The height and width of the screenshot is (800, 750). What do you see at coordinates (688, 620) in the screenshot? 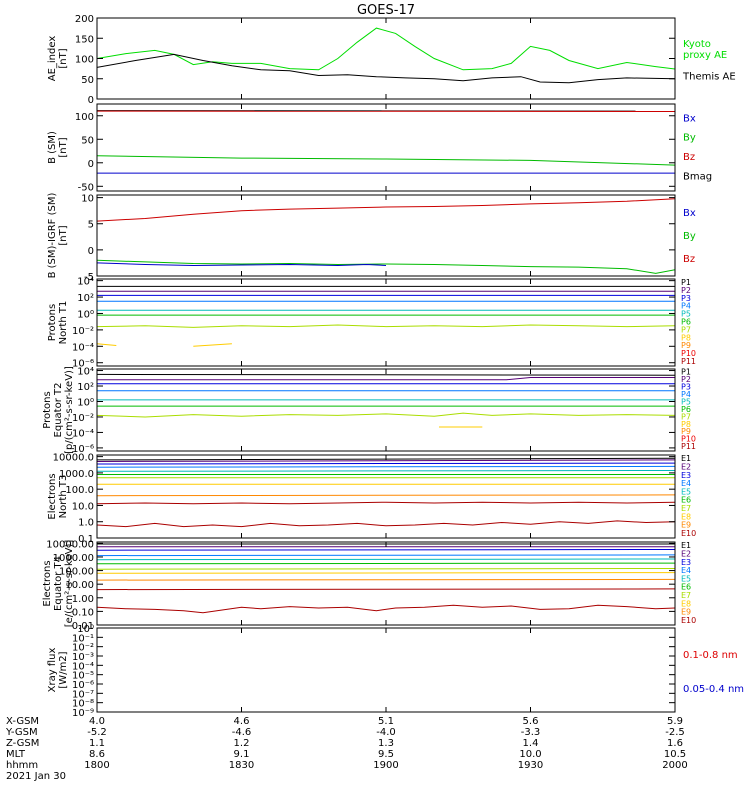
I see `legend-item: E10` at bounding box center [688, 620].